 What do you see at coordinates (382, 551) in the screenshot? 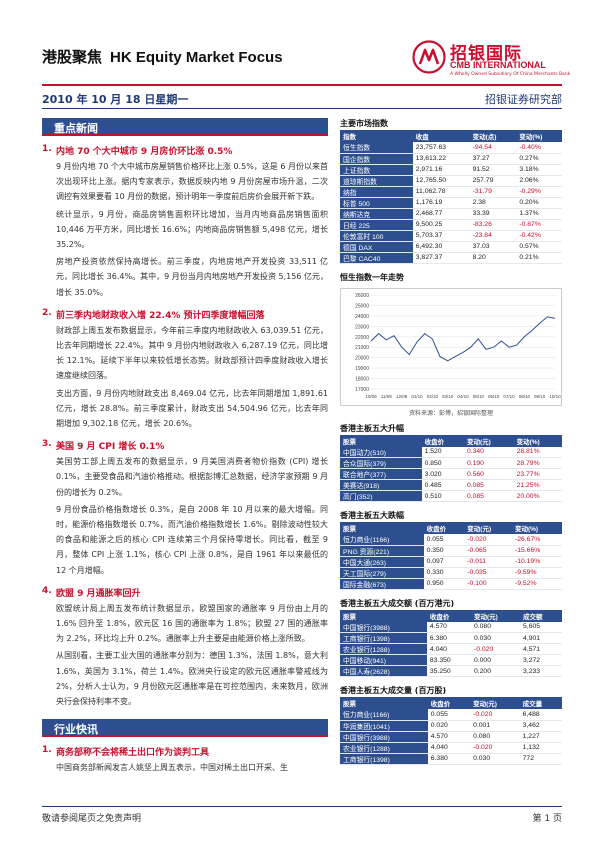
I see `row-name-cell: PNG 资源(221)` at bounding box center [382, 551].